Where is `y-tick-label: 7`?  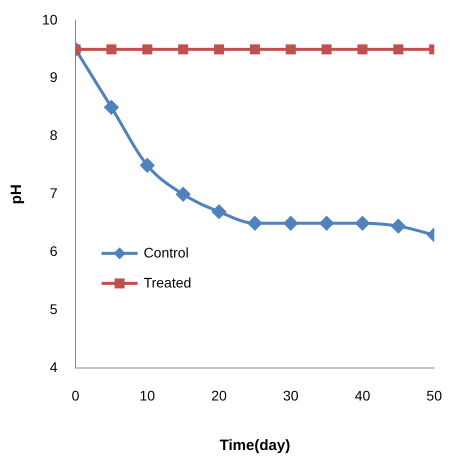 y-tick-label: 7 is located at coordinates (54, 193).